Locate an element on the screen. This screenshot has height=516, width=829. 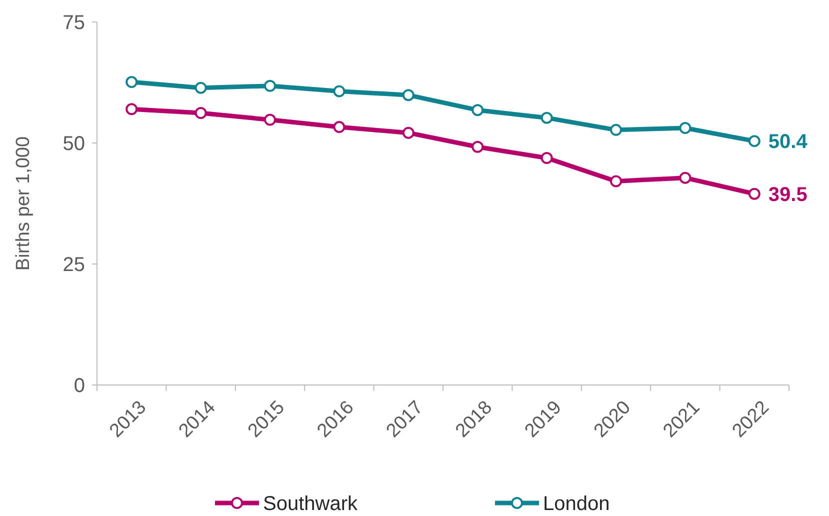
y-tick-label: 0 is located at coordinates (79, 386).